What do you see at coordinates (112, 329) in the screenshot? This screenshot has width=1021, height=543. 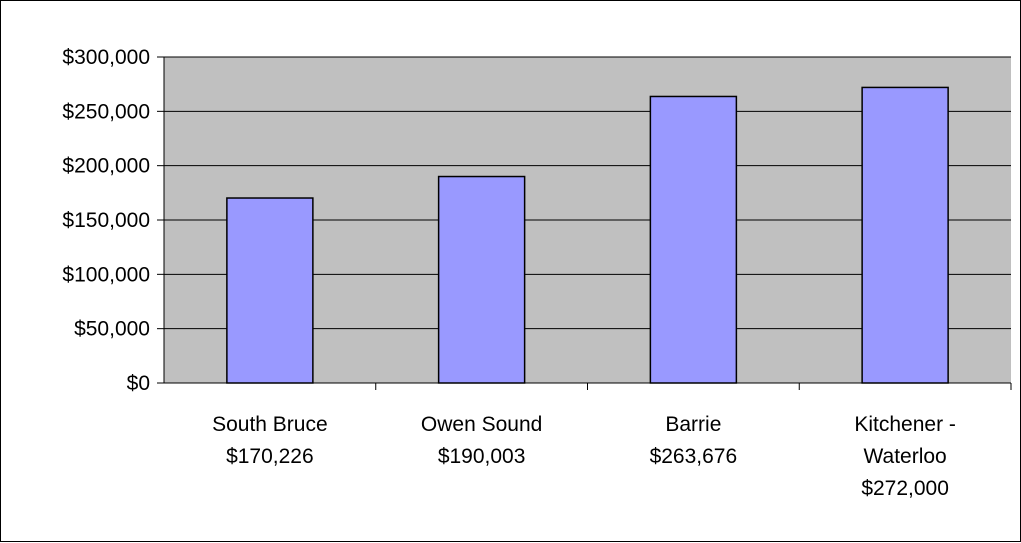 I see `y-tick-label: $50,000` at bounding box center [112, 329].